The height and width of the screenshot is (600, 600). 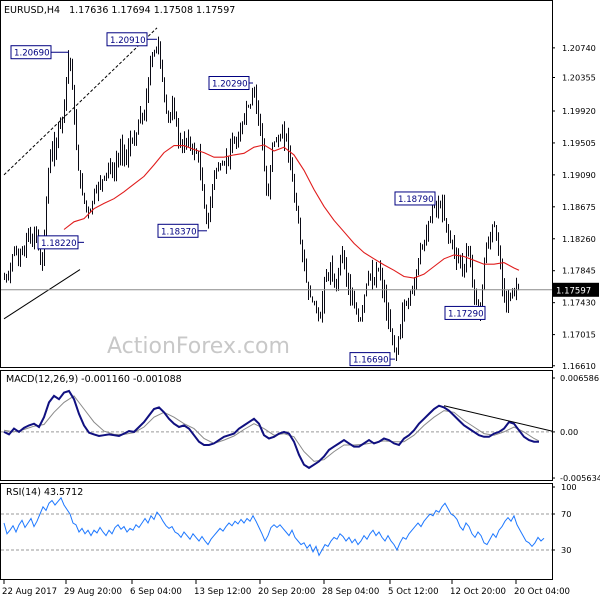 I want to click on rsi-line-path, so click(x=274, y=526).